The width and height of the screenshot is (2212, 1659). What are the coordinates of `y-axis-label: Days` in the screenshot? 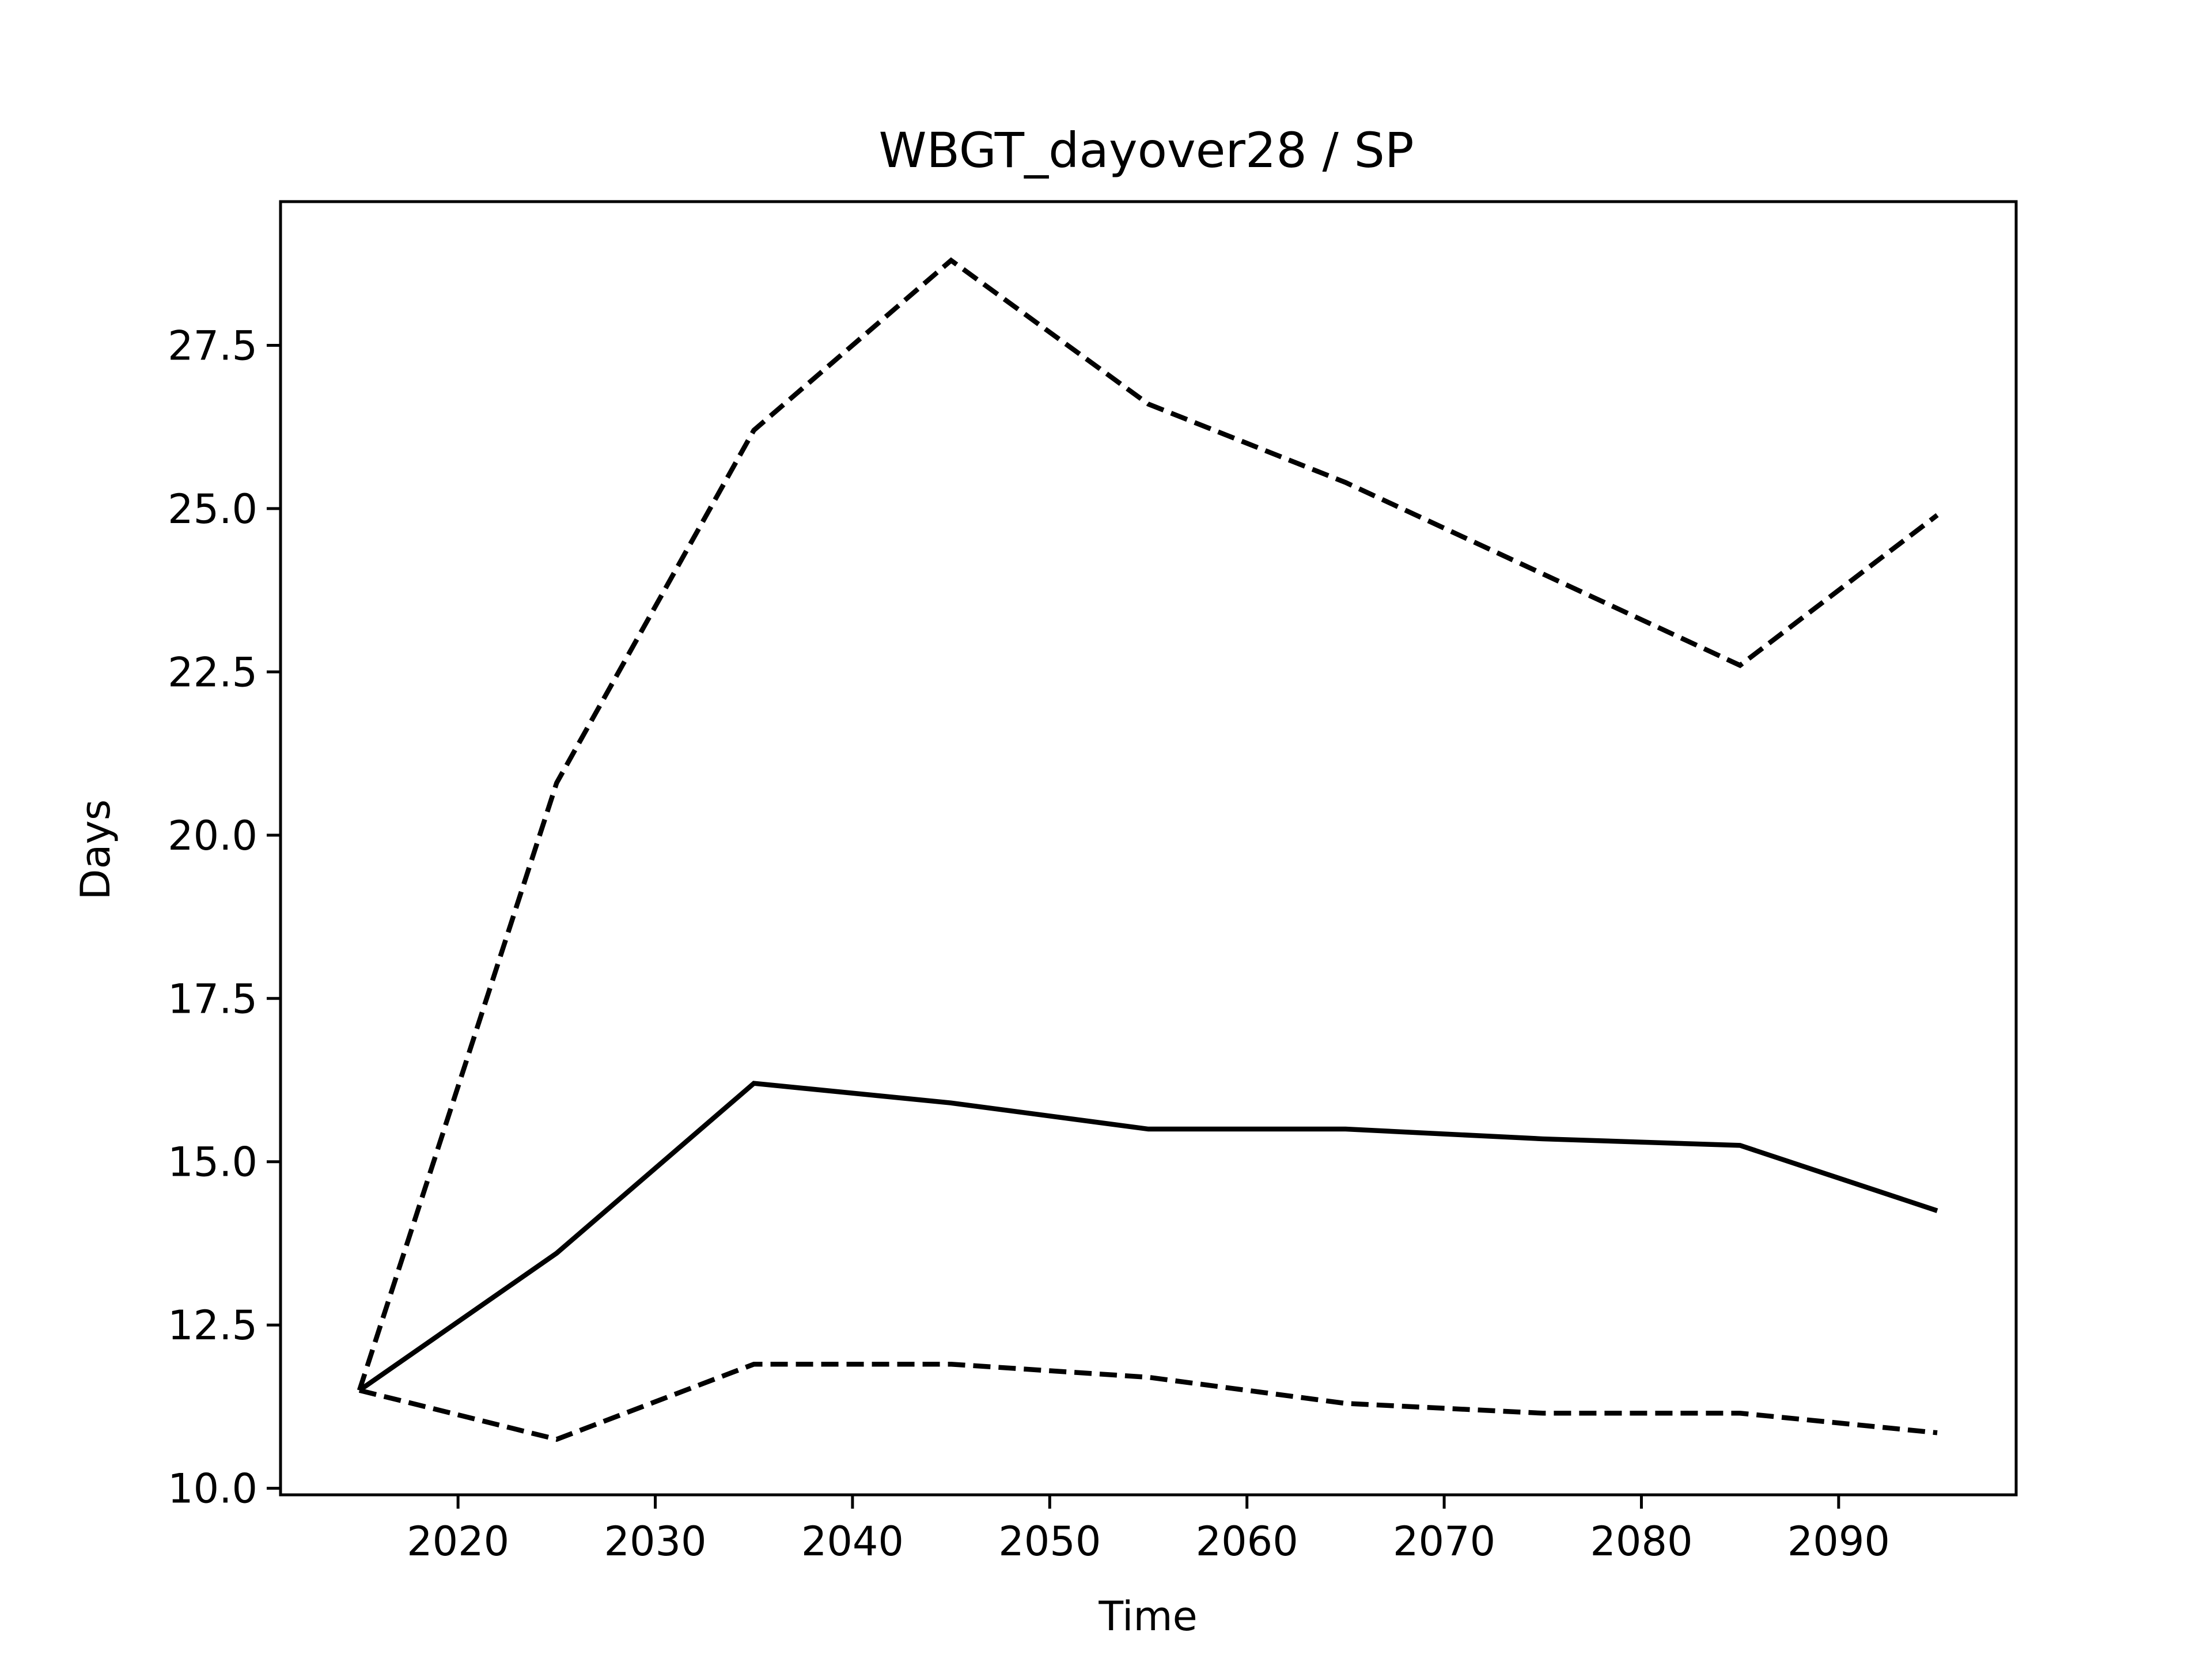 It's located at (95, 850).